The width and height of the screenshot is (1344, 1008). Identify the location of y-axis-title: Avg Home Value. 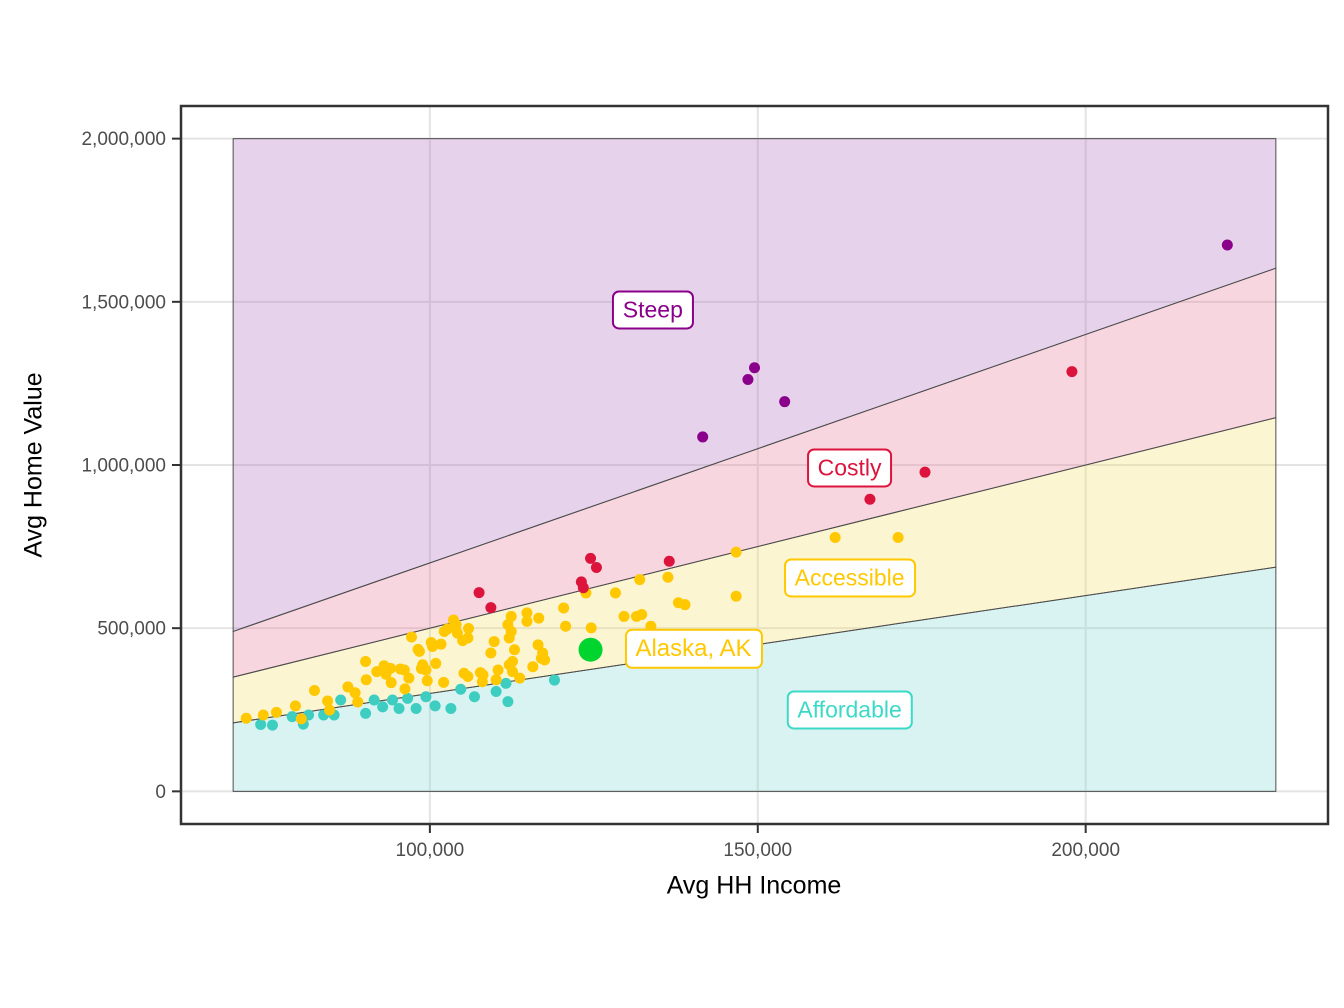
(33, 465).